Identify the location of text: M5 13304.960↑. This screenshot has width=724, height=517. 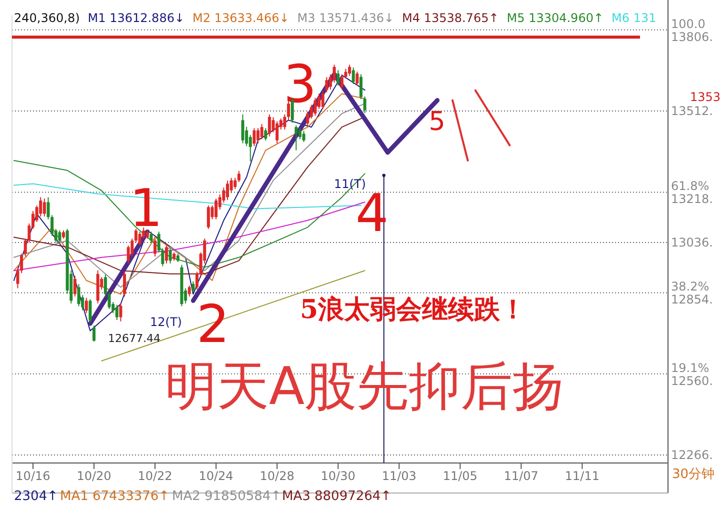
(555, 18).